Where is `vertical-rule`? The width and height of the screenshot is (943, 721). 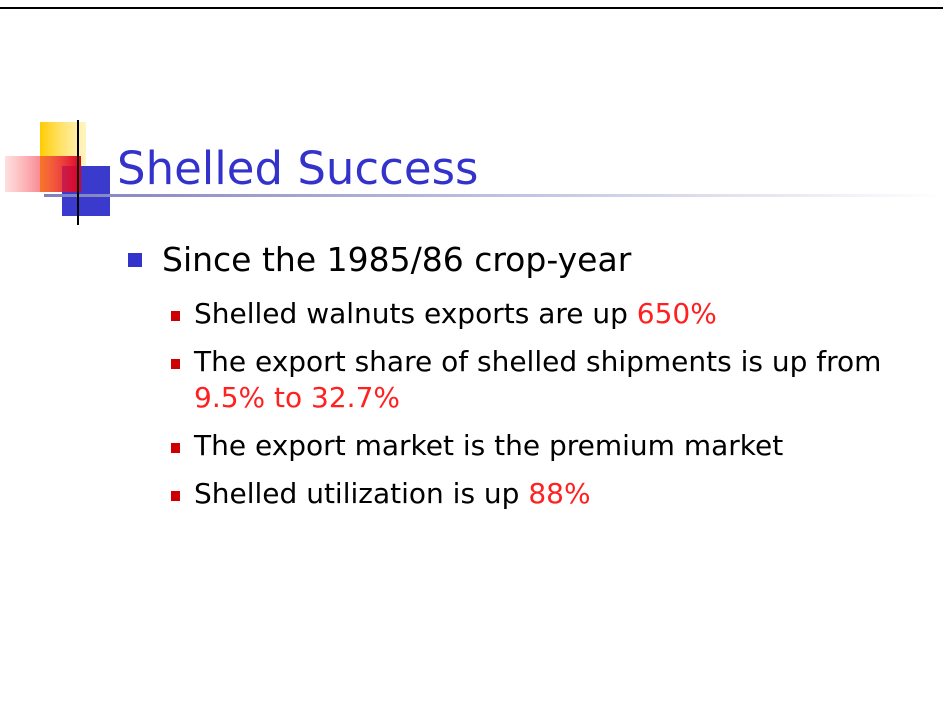 vertical-rule is located at coordinates (78, 172).